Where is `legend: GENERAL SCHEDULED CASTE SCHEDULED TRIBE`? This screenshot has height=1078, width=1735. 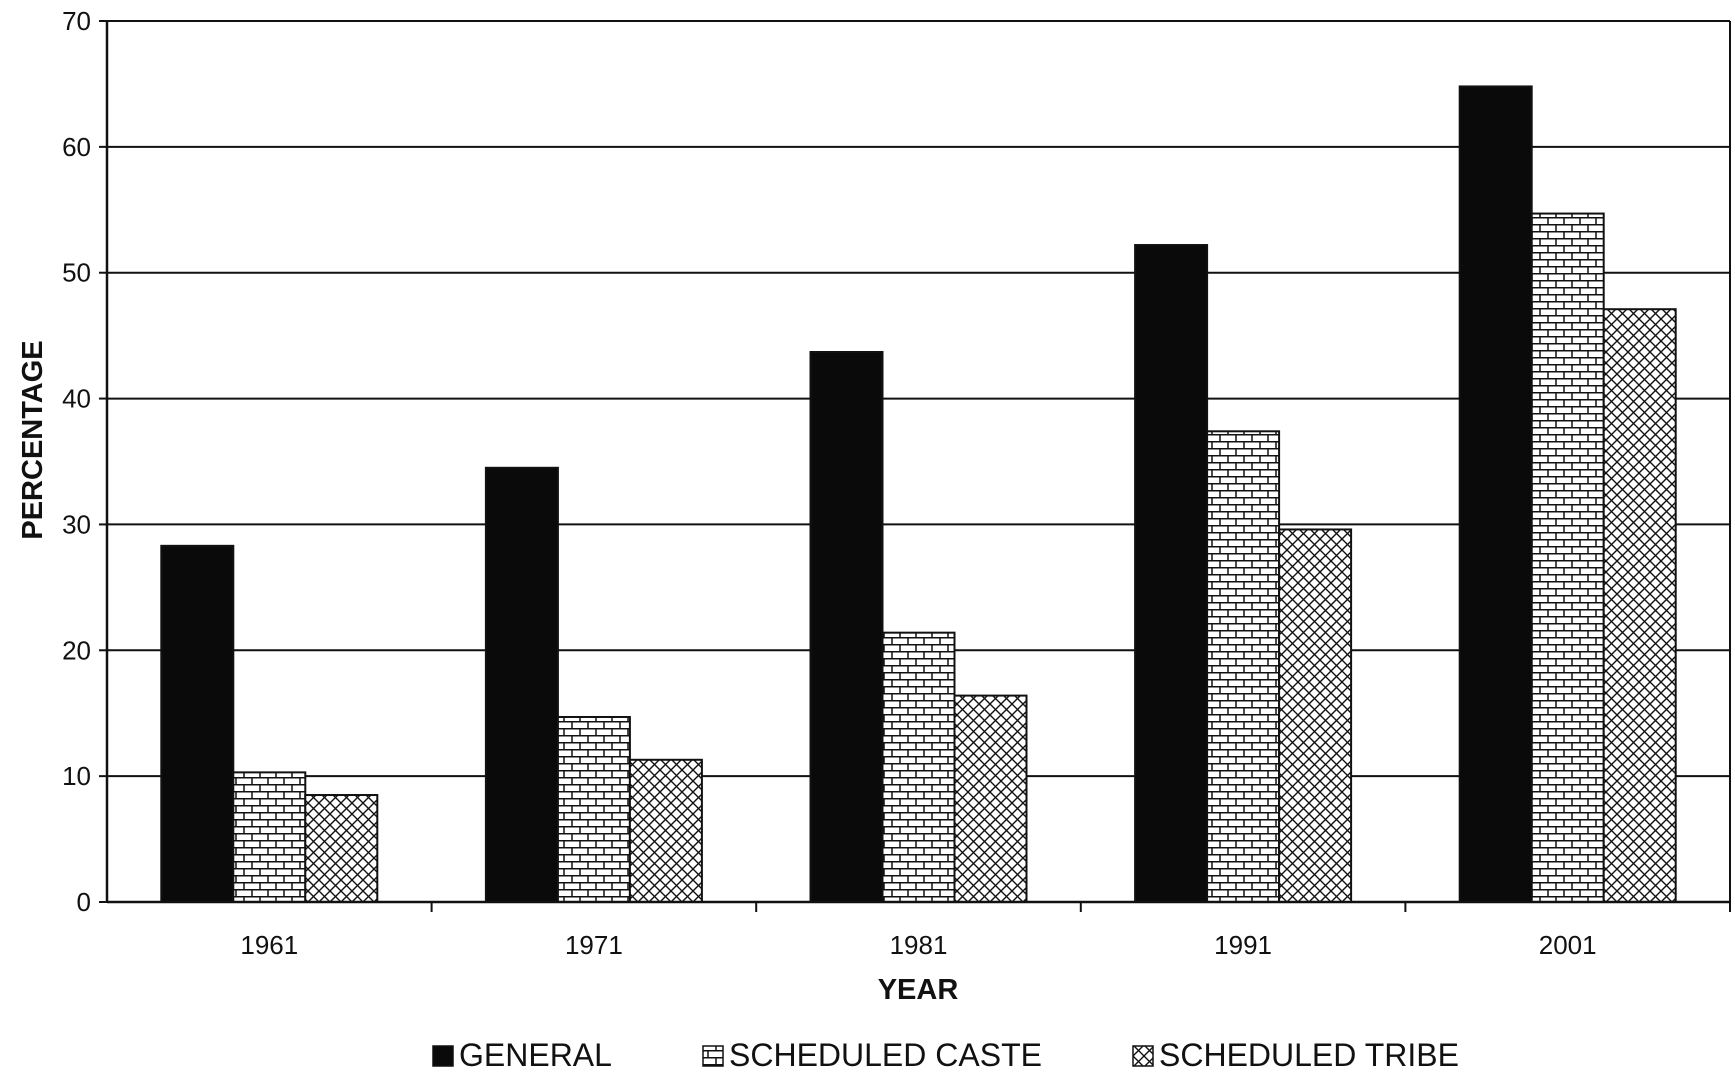
legend: GENERAL SCHEDULED CASTE SCHEDULED TRIBE is located at coordinates (945, 1055).